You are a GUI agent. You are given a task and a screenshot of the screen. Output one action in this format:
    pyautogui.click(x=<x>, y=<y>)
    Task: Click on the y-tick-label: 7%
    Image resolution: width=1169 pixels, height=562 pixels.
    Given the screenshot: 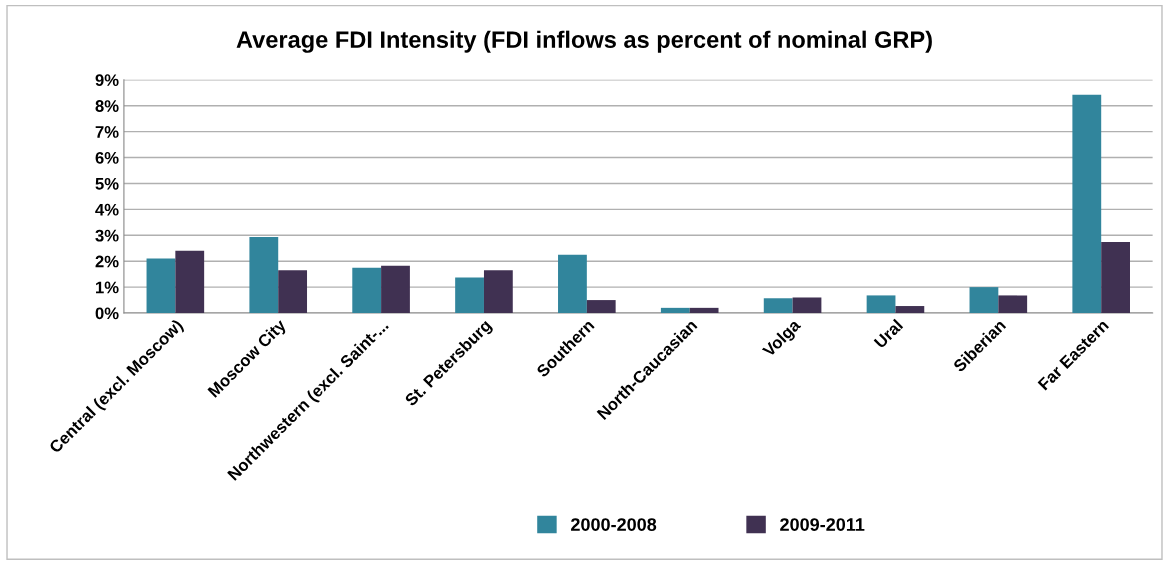 What is the action you would take?
    pyautogui.click(x=107, y=132)
    